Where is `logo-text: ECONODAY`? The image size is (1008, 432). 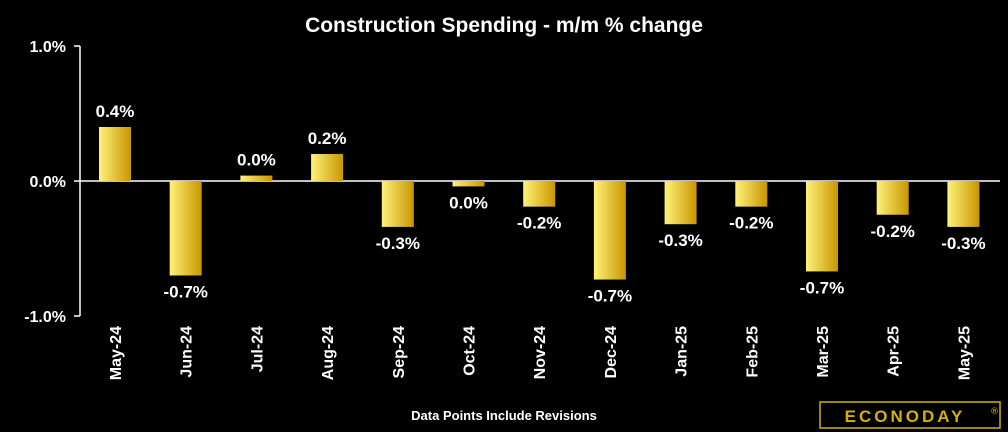 logo-text: ECONODAY is located at coordinates (905, 416).